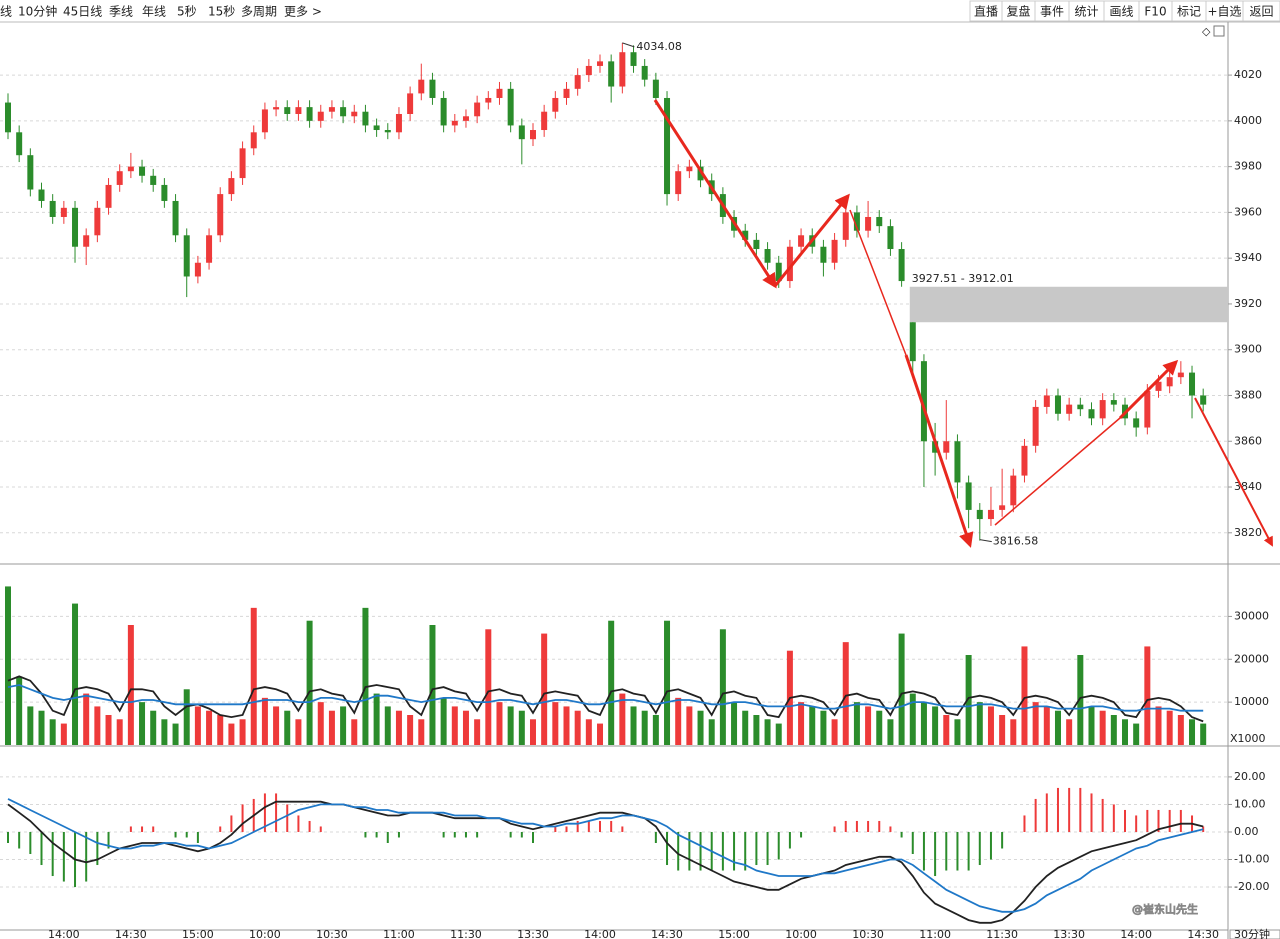  Describe the element at coordinates (82, 12) in the screenshot. I see `toolbar-item: 45日线` at that location.